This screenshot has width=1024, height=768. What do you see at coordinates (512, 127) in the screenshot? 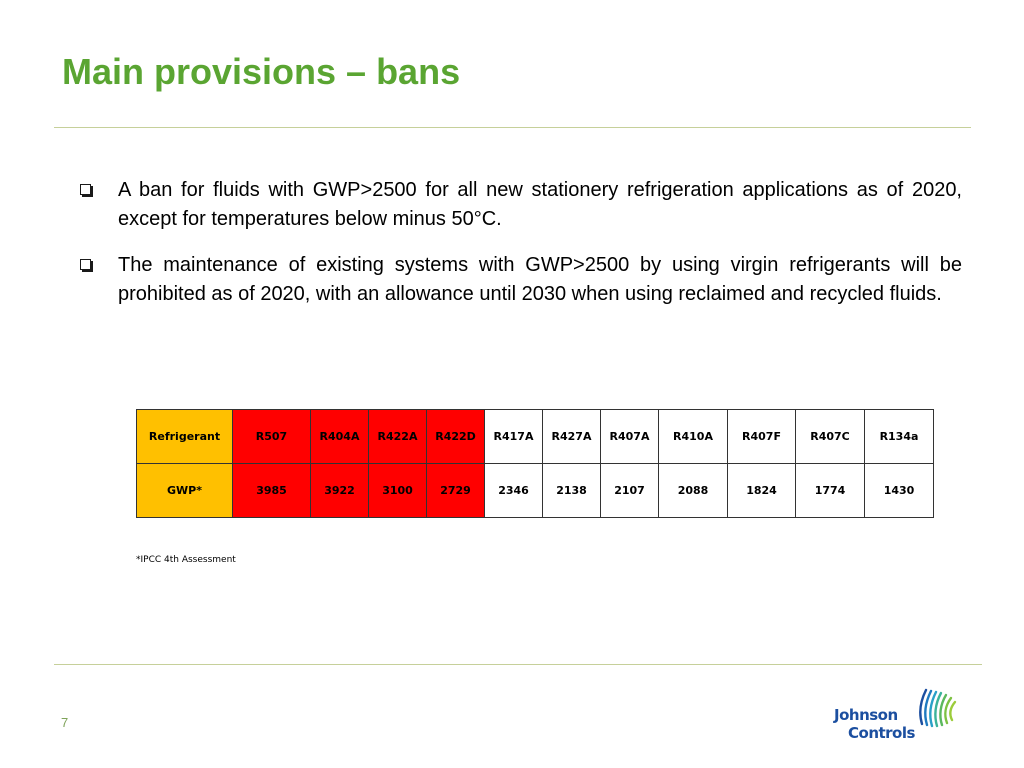
I see `title-divider` at bounding box center [512, 127].